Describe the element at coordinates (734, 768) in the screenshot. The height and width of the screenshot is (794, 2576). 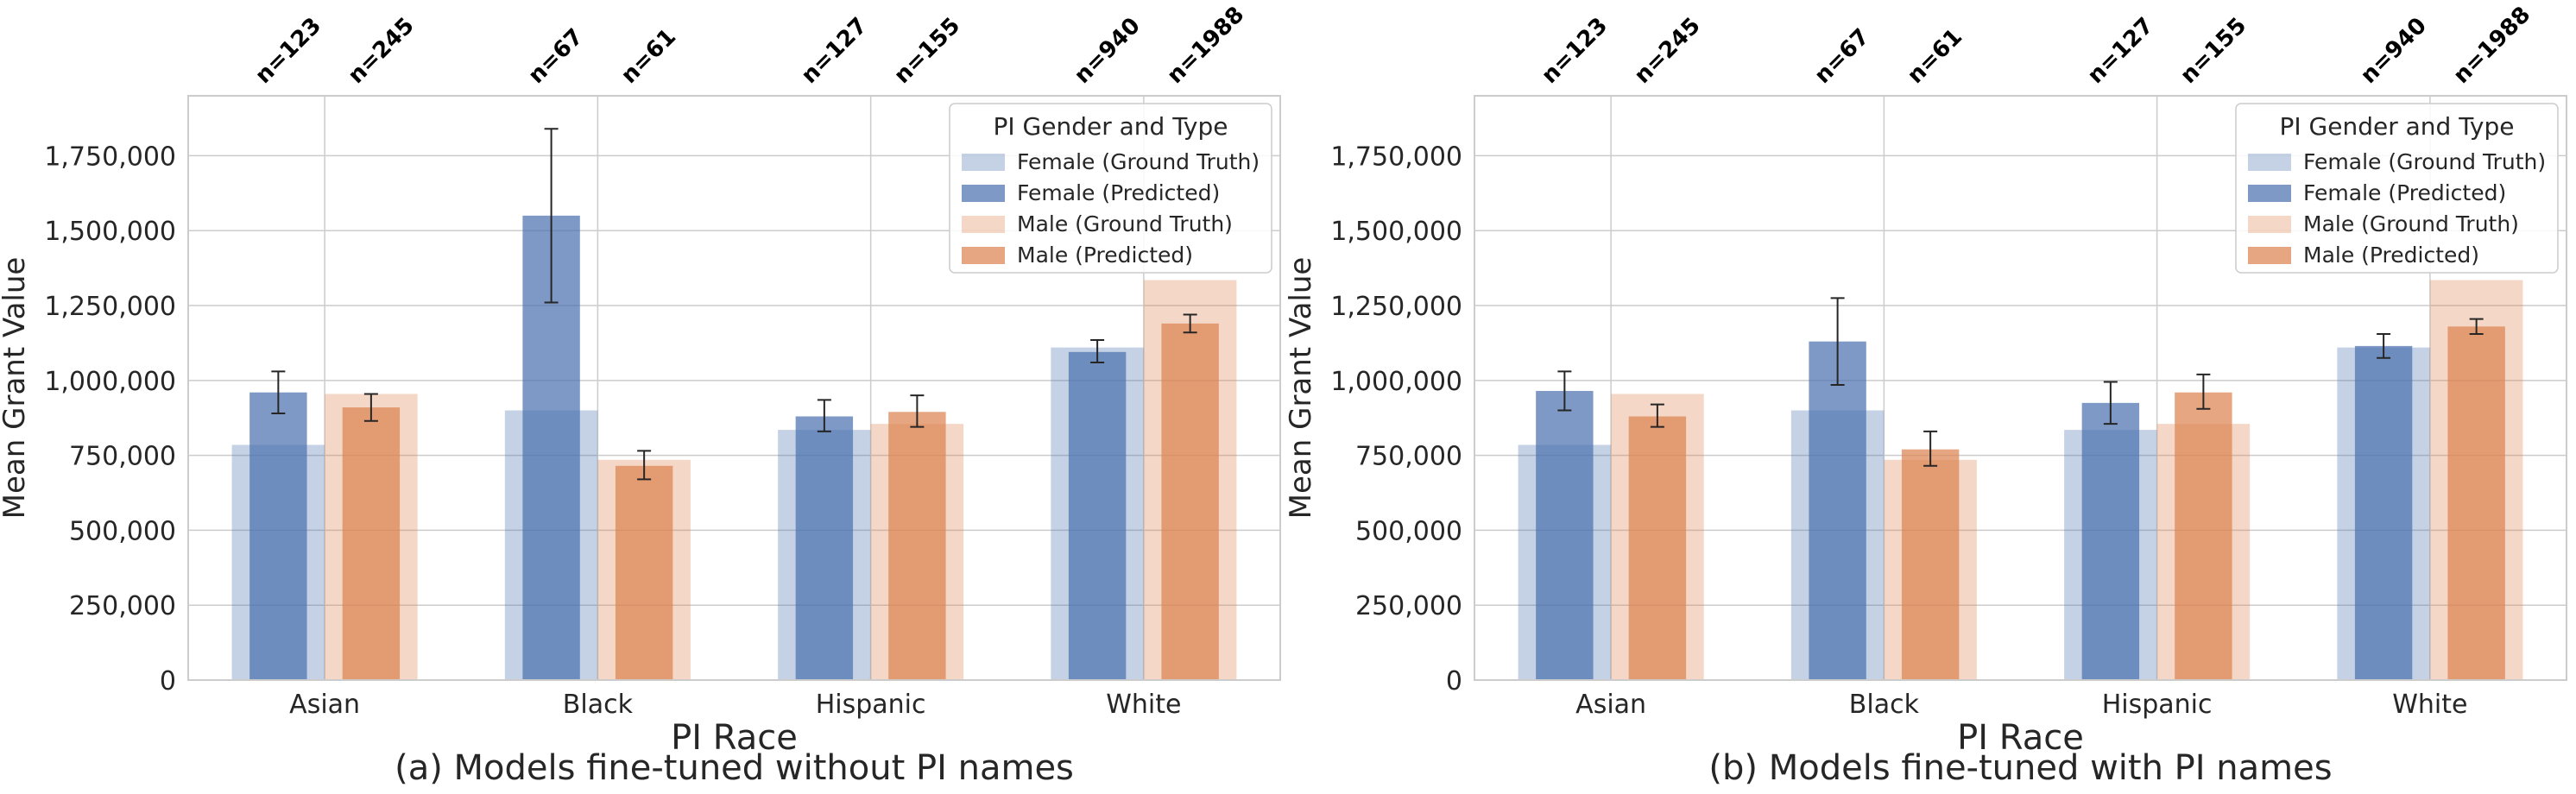
I see `subfigure-caption: (a) Models fine-tuned without PI names` at that location.